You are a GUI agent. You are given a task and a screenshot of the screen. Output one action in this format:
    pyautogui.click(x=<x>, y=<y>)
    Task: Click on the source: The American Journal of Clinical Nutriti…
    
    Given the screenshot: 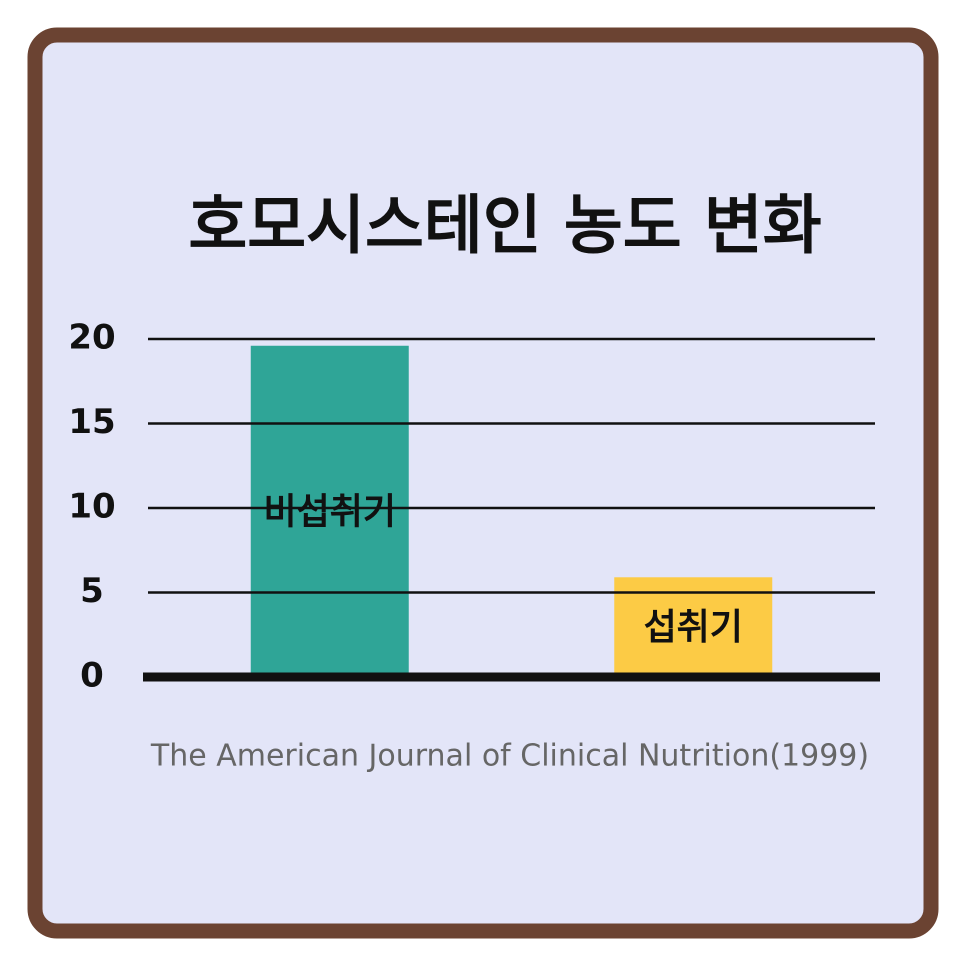 What is the action you would take?
    pyautogui.click(x=509, y=756)
    